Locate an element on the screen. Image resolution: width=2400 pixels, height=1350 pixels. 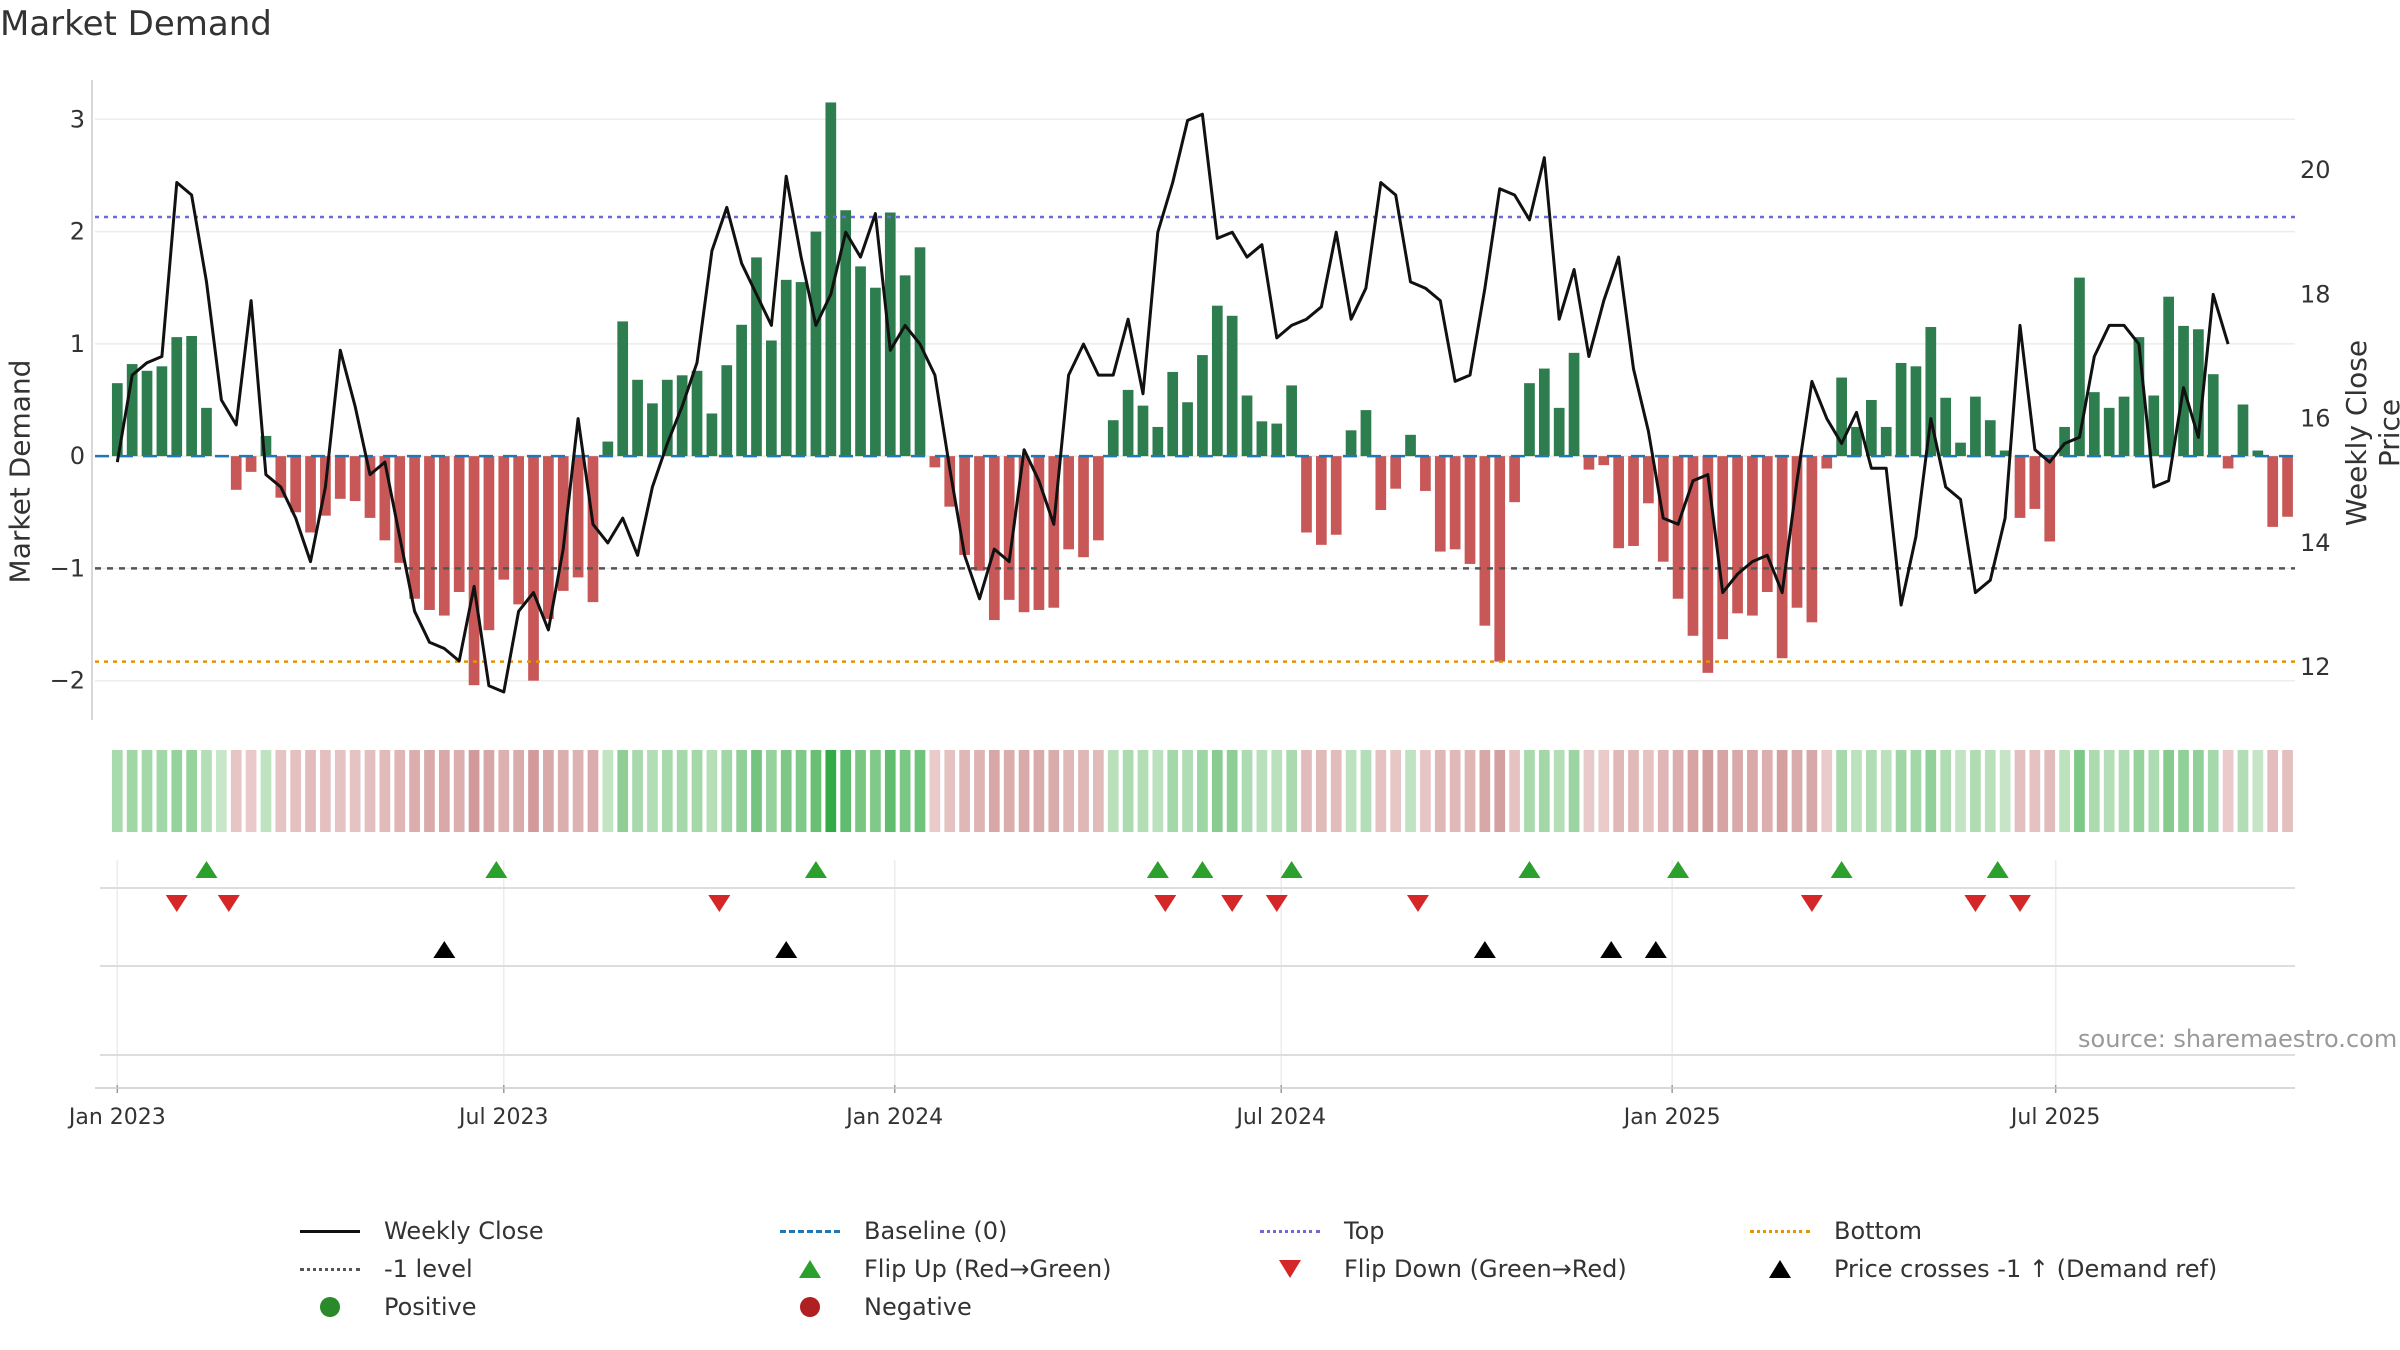
source-note: source: sharemaestro.com is located at coordinates (2238, 1039).